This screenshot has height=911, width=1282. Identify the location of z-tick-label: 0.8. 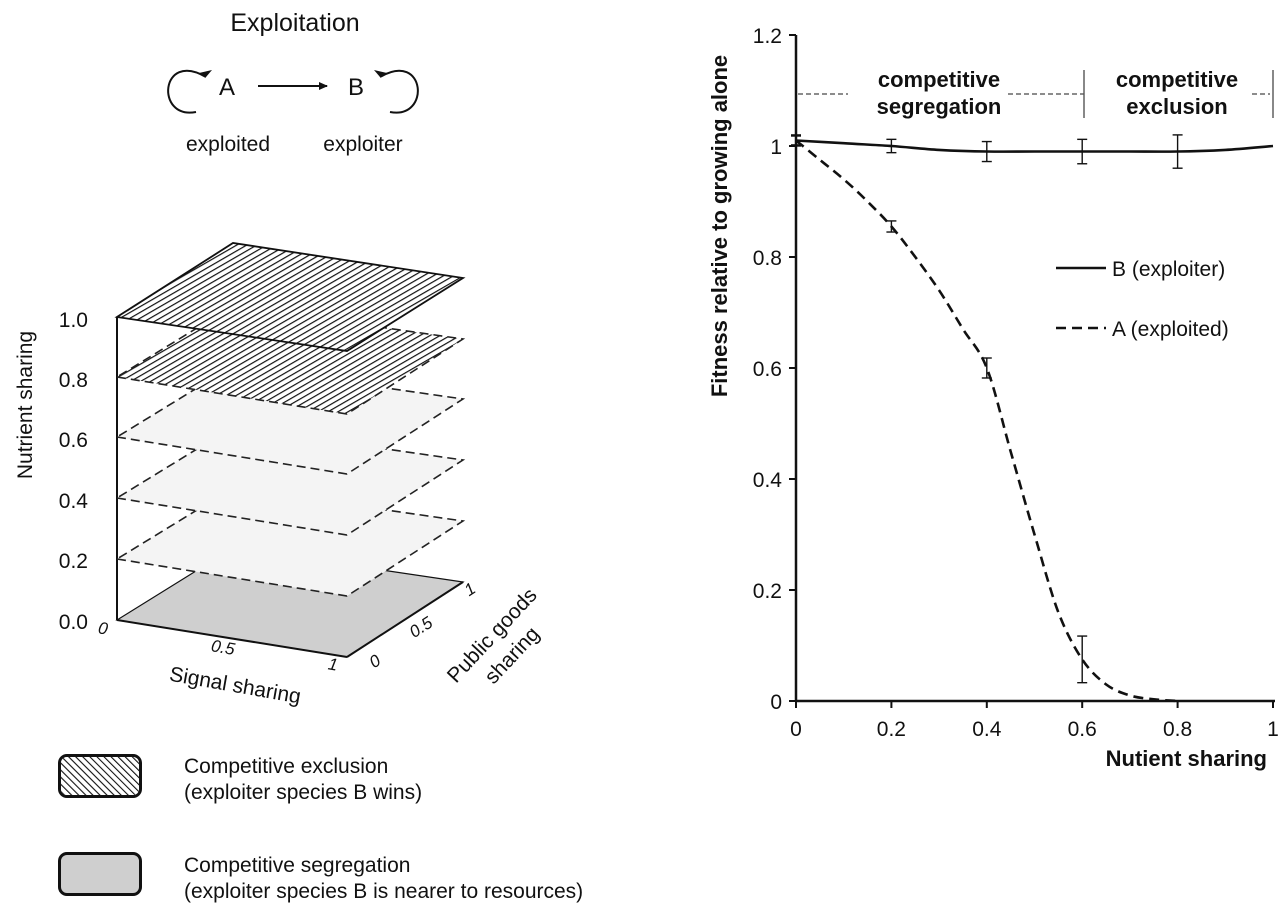
(73, 380).